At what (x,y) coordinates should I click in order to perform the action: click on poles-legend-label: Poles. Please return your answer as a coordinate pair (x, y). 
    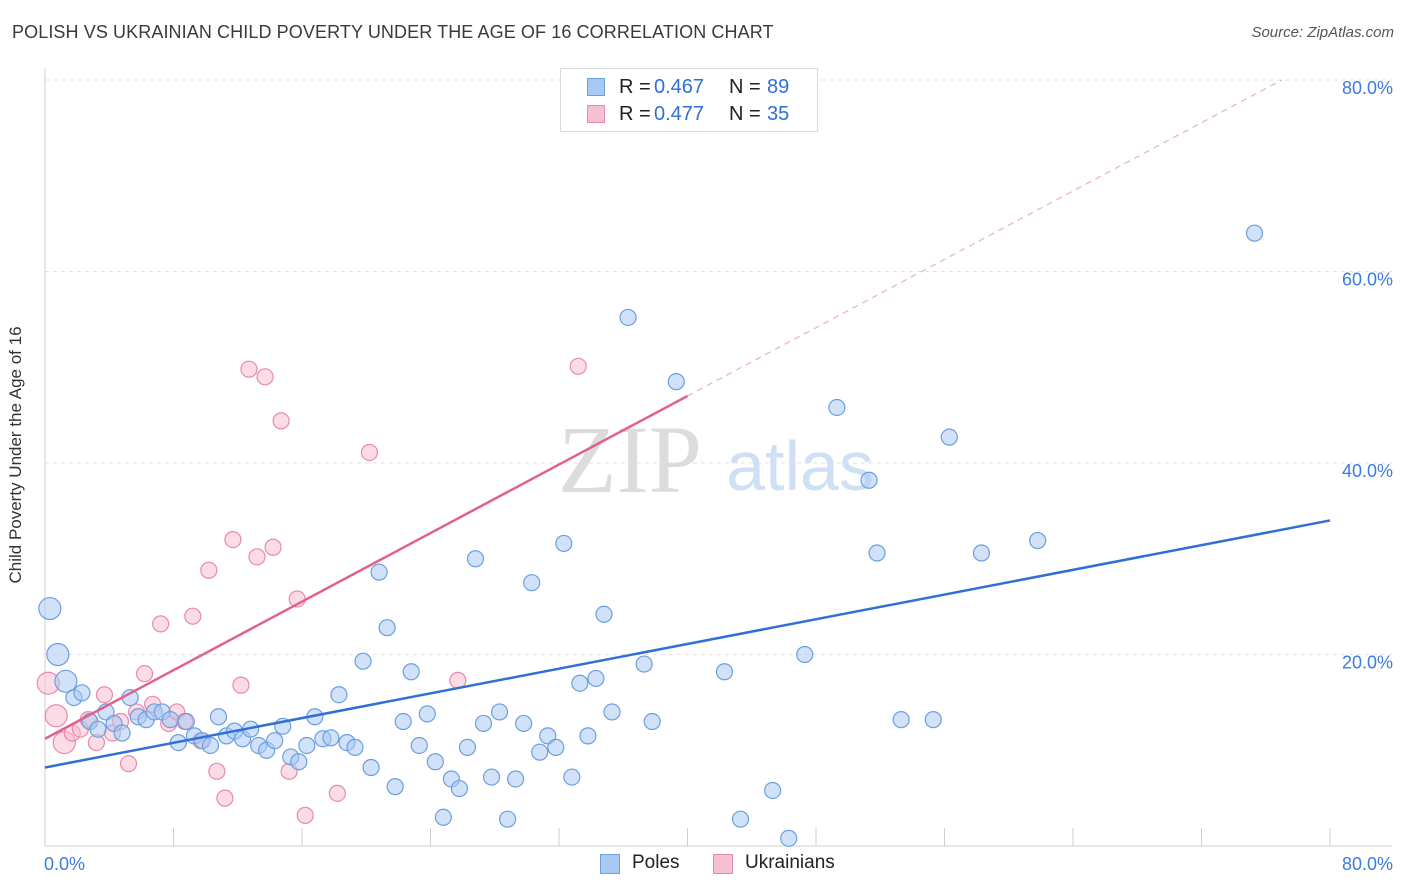
    Looking at the image, I should click on (656, 862).